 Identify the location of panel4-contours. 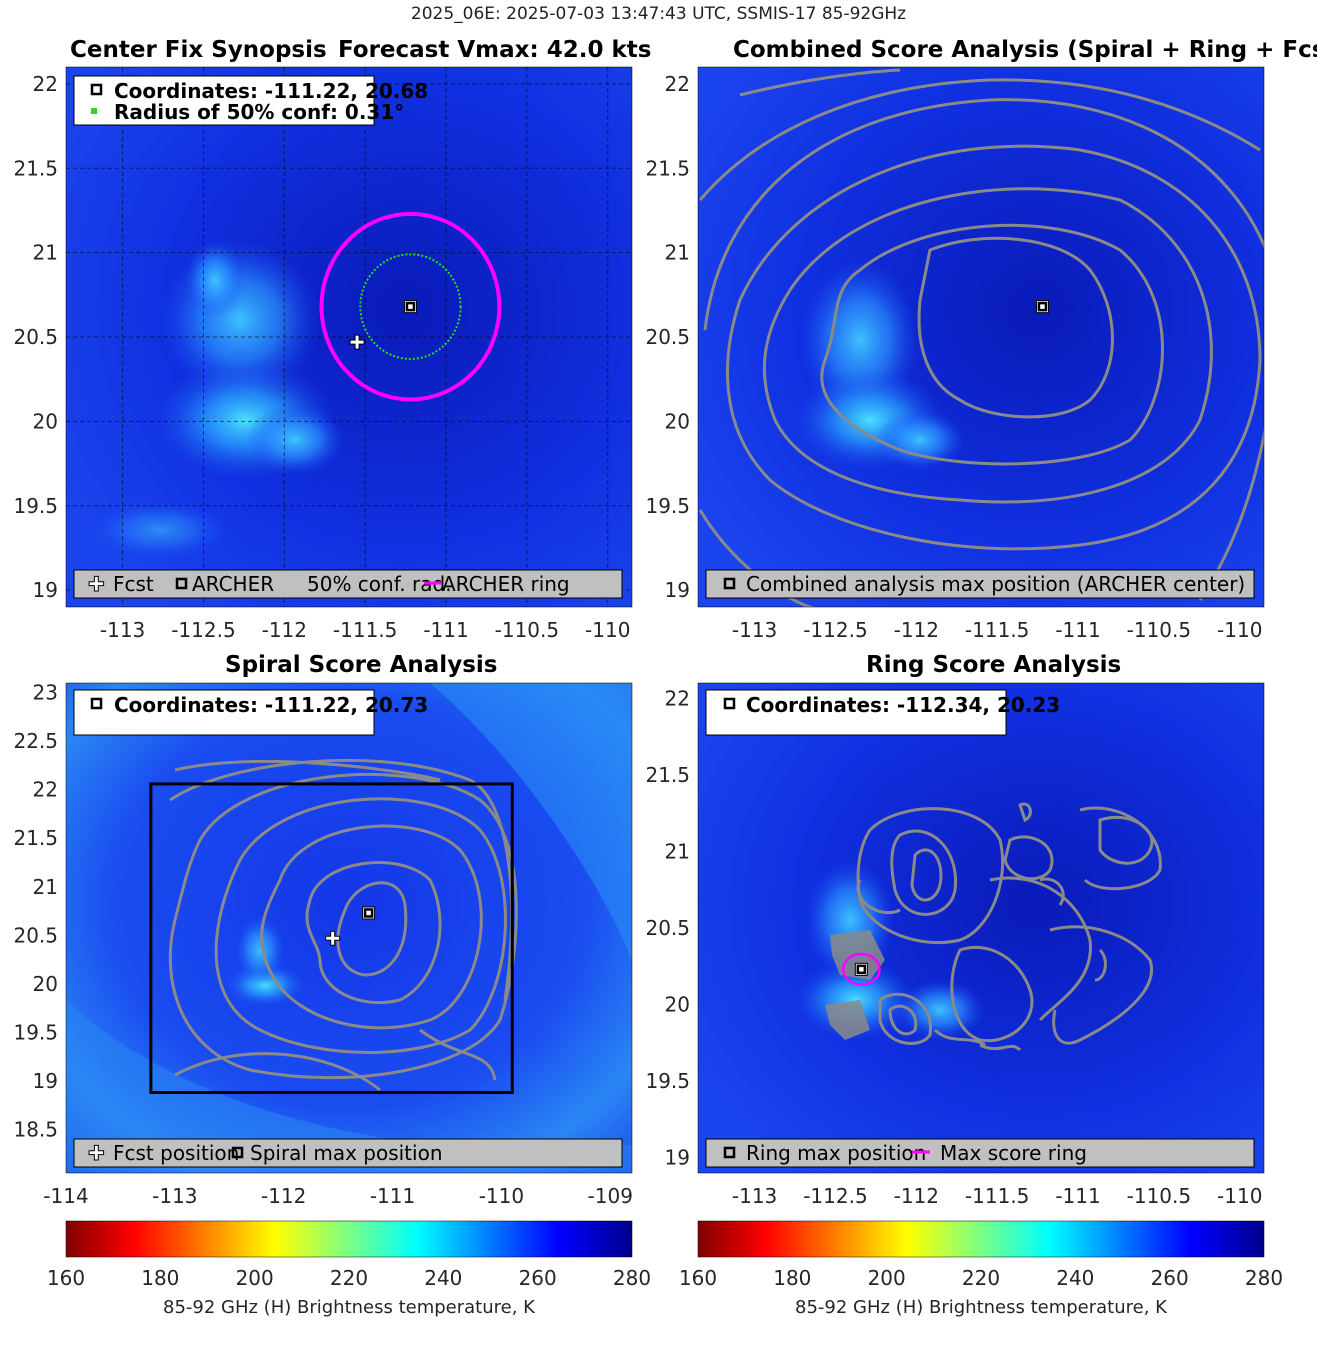
(1009, 927).